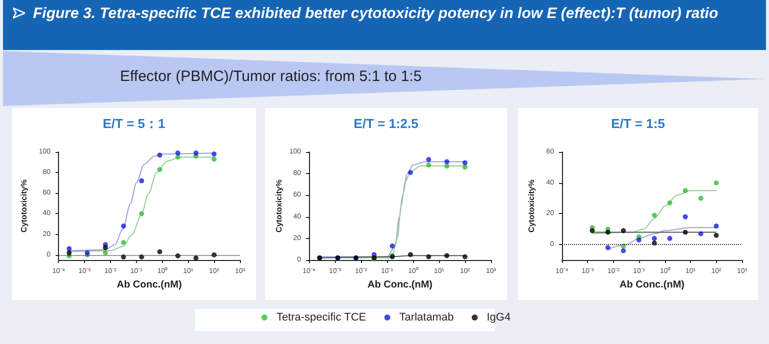 The height and width of the screenshot is (344, 769). What do you see at coordinates (271, 76) in the screenshot?
I see `text: Effector (PBMC)/Tumor ratios: from 5:1 to 1:5` at bounding box center [271, 76].